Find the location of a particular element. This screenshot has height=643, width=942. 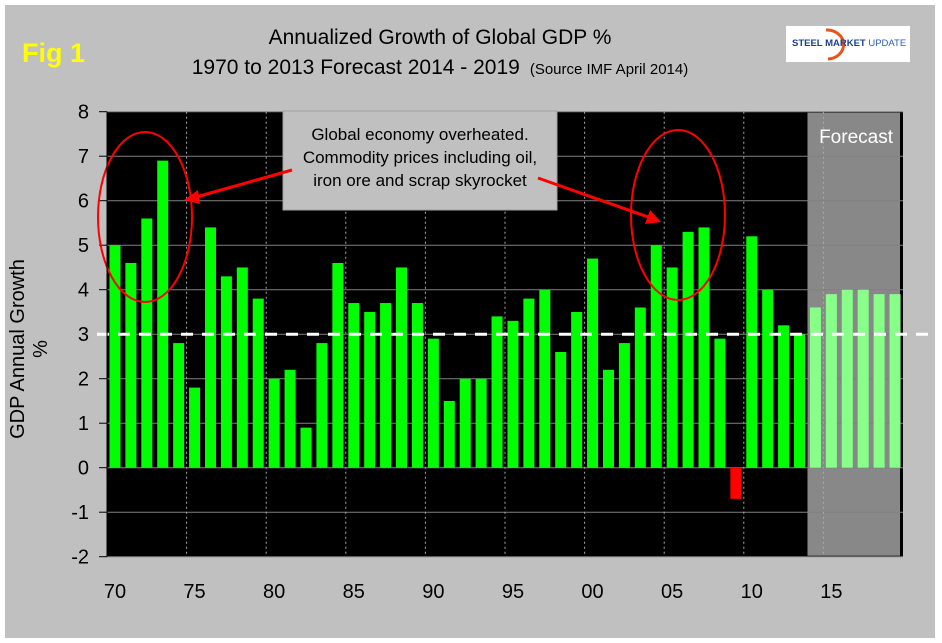

forecast-label: Forecast is located at coordinates (856, 137).